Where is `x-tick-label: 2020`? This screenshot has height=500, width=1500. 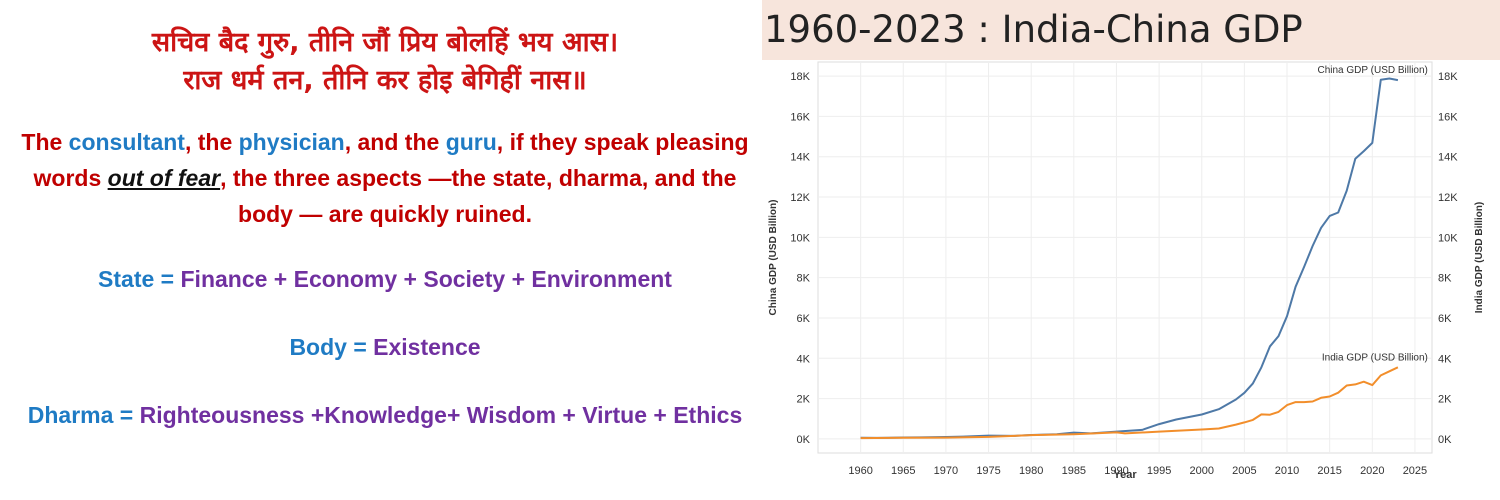
x-tick-label: 2020 is located at coordinates (1372, 471).